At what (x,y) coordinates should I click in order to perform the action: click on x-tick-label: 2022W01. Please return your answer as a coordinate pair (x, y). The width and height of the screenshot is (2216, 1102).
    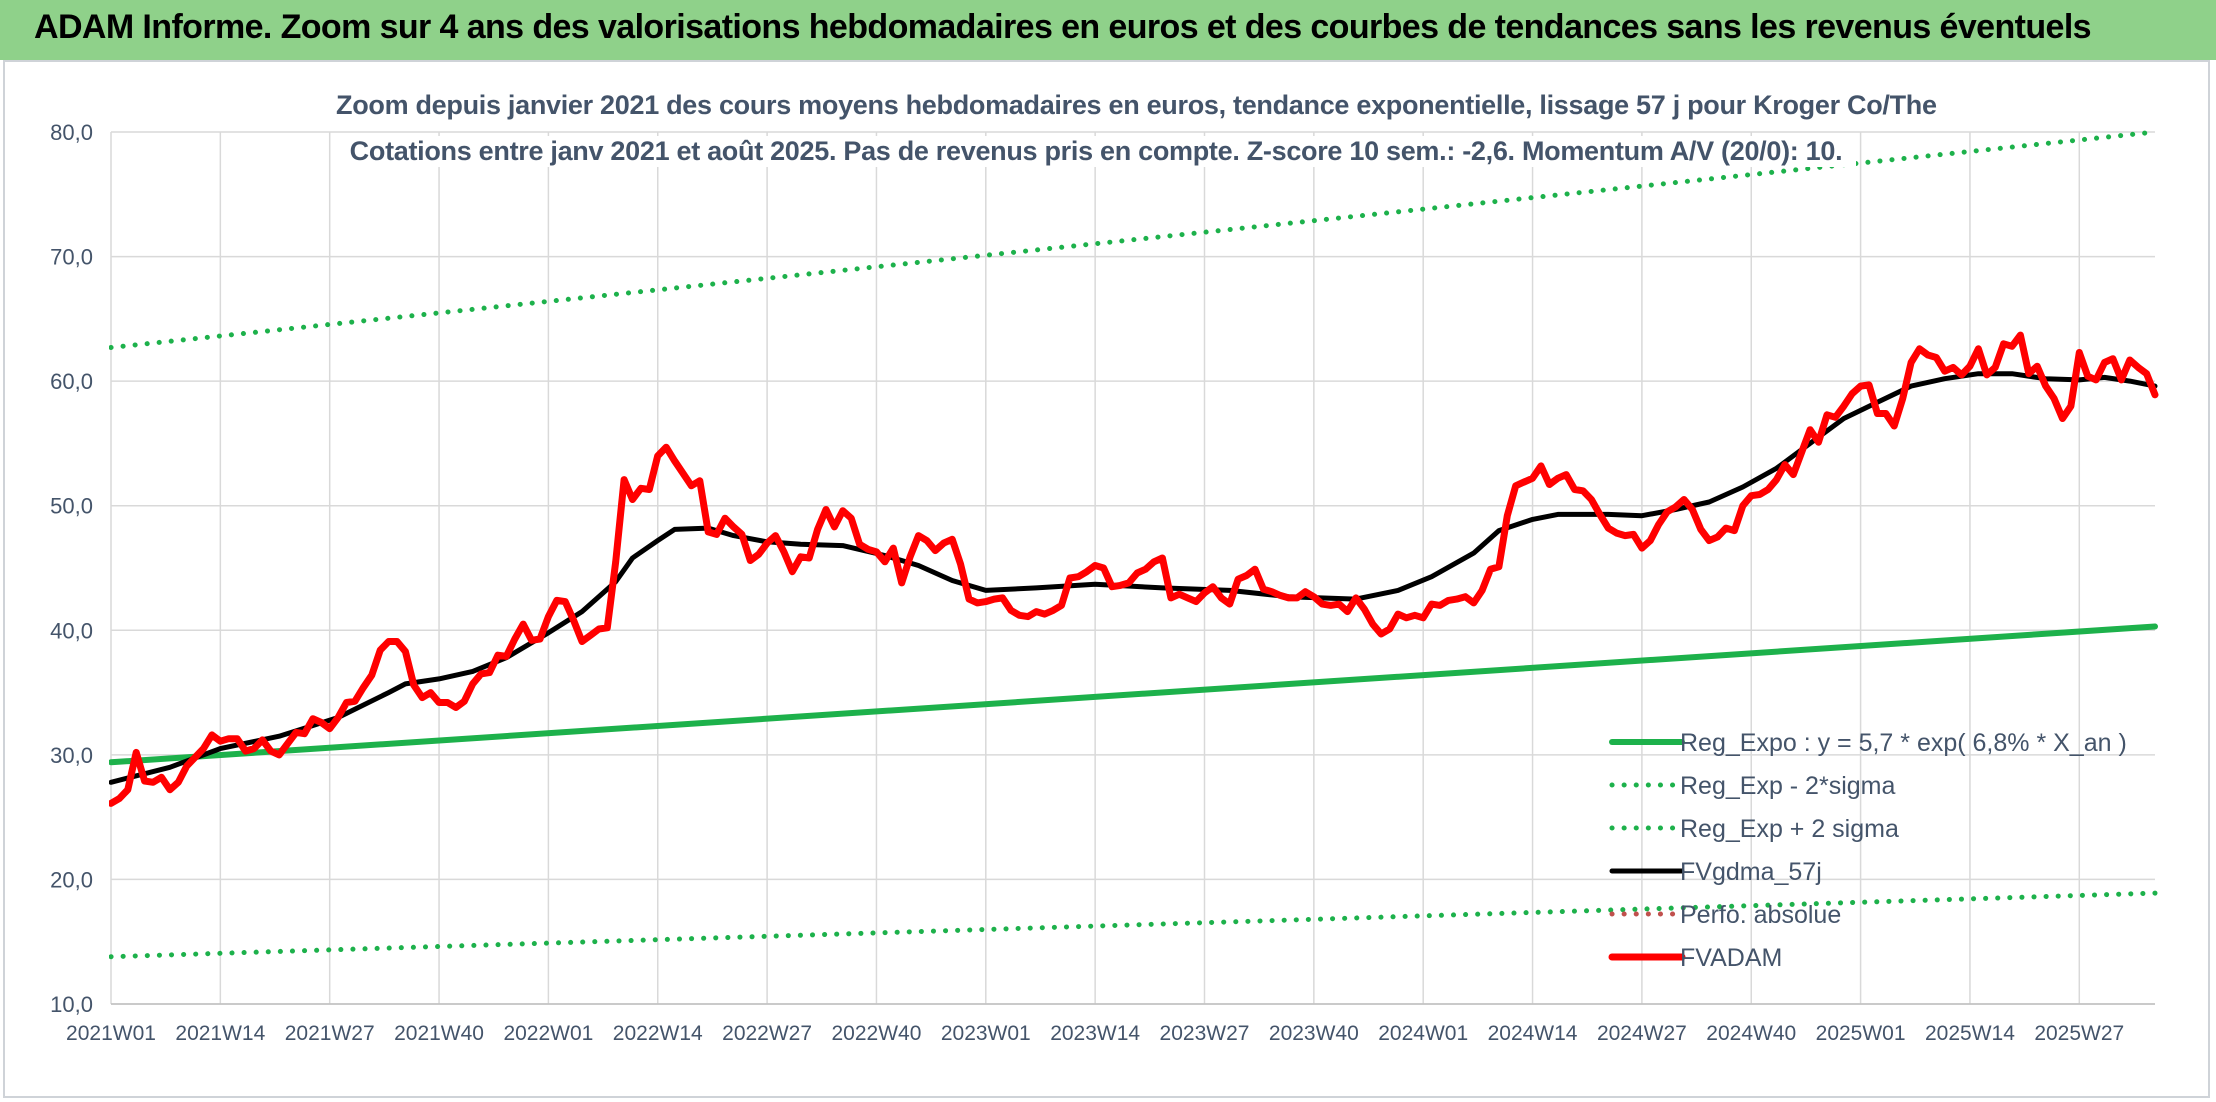
    Looking at the image, I should click on (548, 1033).